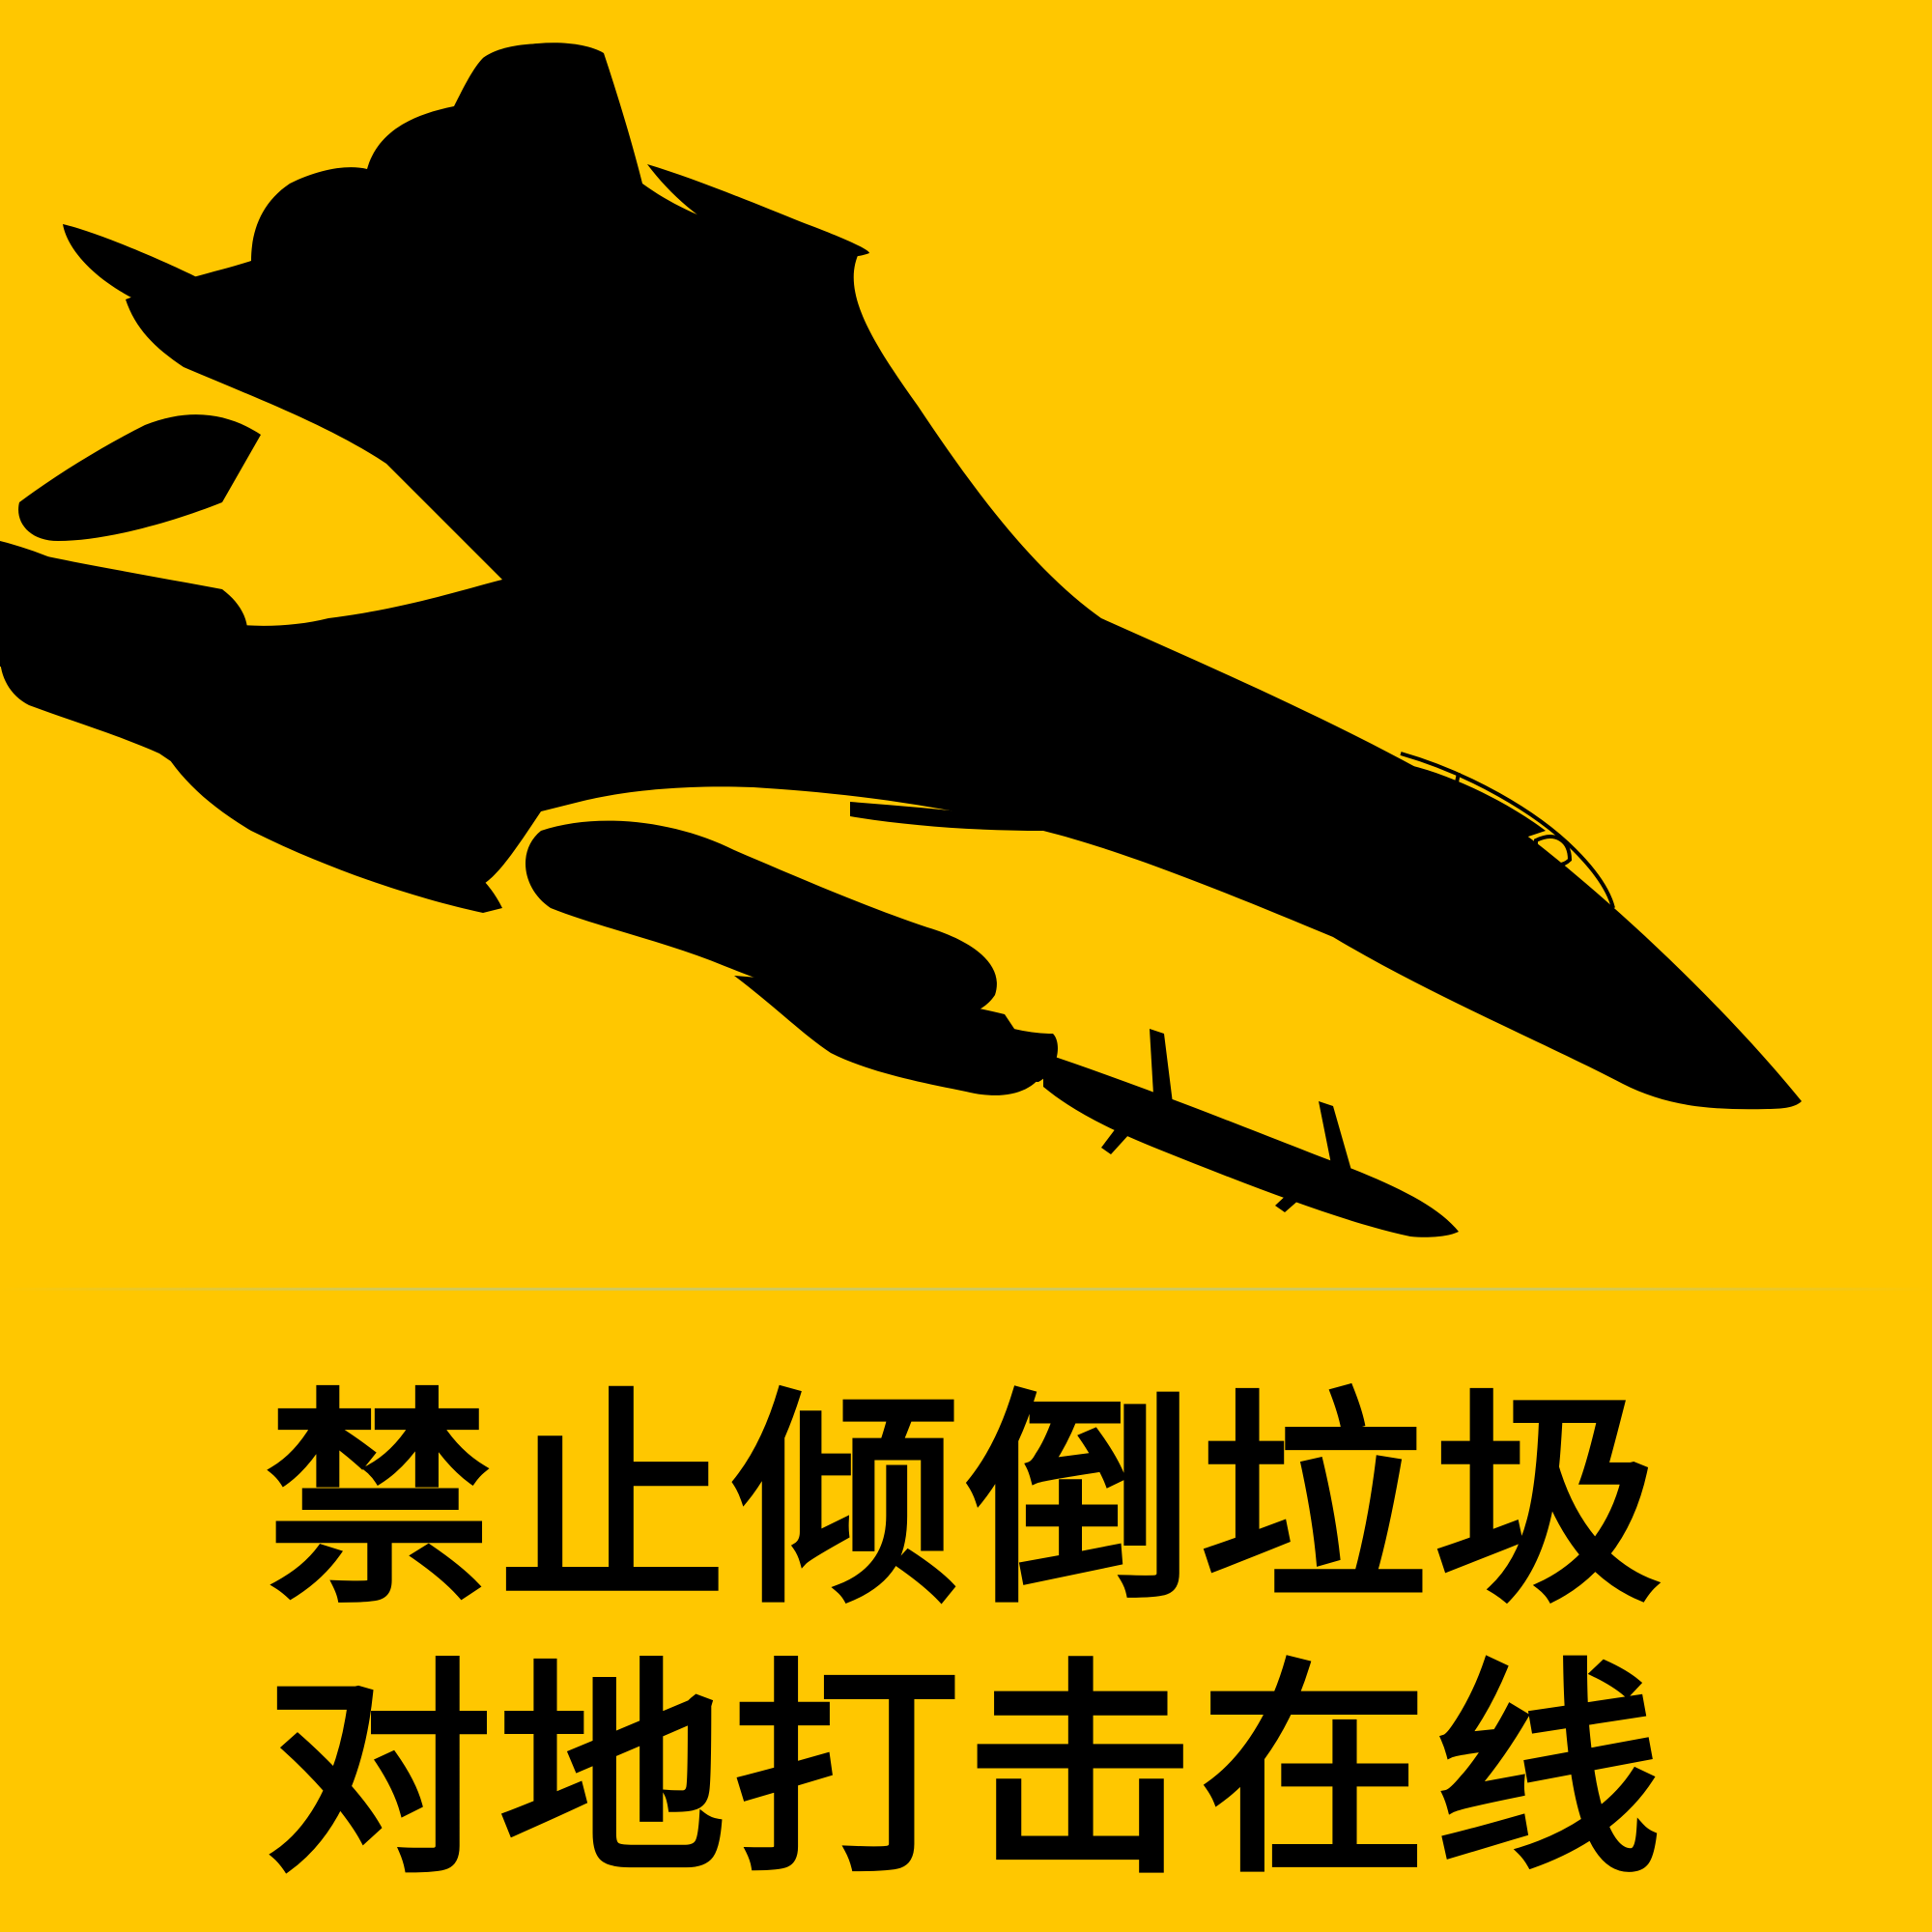 This screenshot has width=1932, height=1932. Describe the element at coordinates (966, 1289) in the screenshot. I see `ground-line` at that location.